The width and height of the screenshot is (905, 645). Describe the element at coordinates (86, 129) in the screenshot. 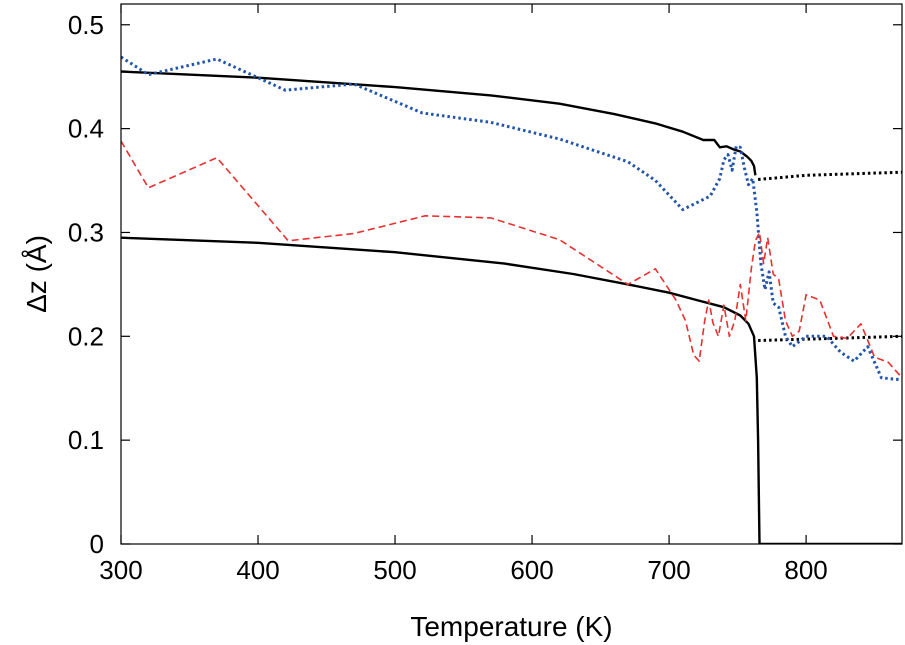

I see `y-tick-label: 0.4` at that location.